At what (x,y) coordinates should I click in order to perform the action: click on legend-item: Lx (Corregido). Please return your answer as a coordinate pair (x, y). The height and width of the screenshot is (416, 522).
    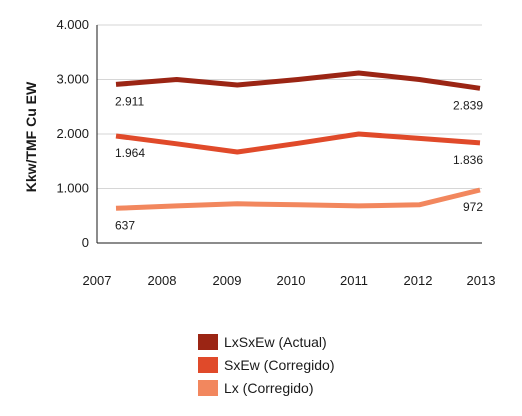
    Looking at the image, I should click on (266, 387).